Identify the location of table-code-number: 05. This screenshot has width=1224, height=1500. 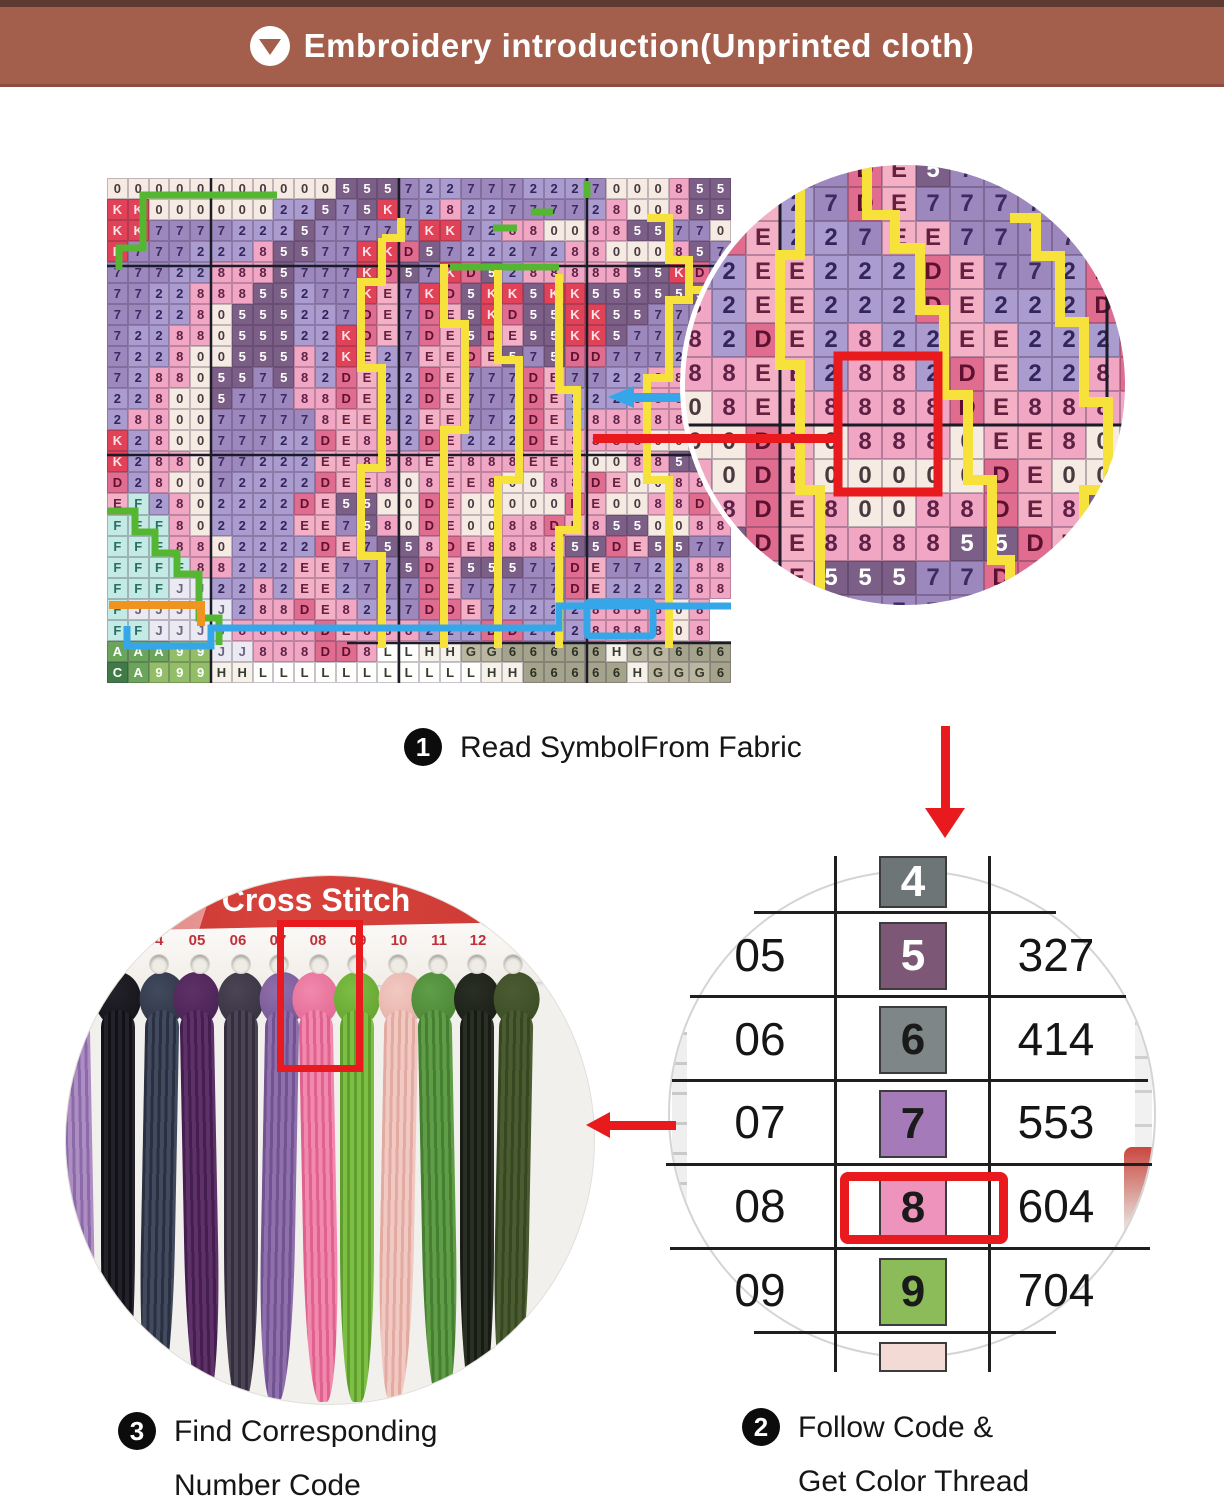
(760, 955).